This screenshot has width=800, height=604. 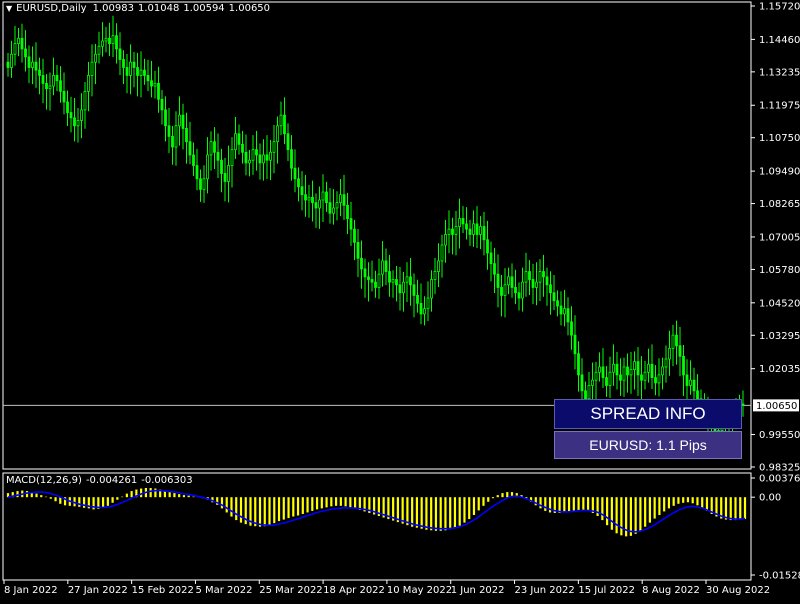 What do you see at coordinates (671, 590) in the screenshot?
I see `date-tick-label: 8 Aug 2022` at bounding box center [671, 590].